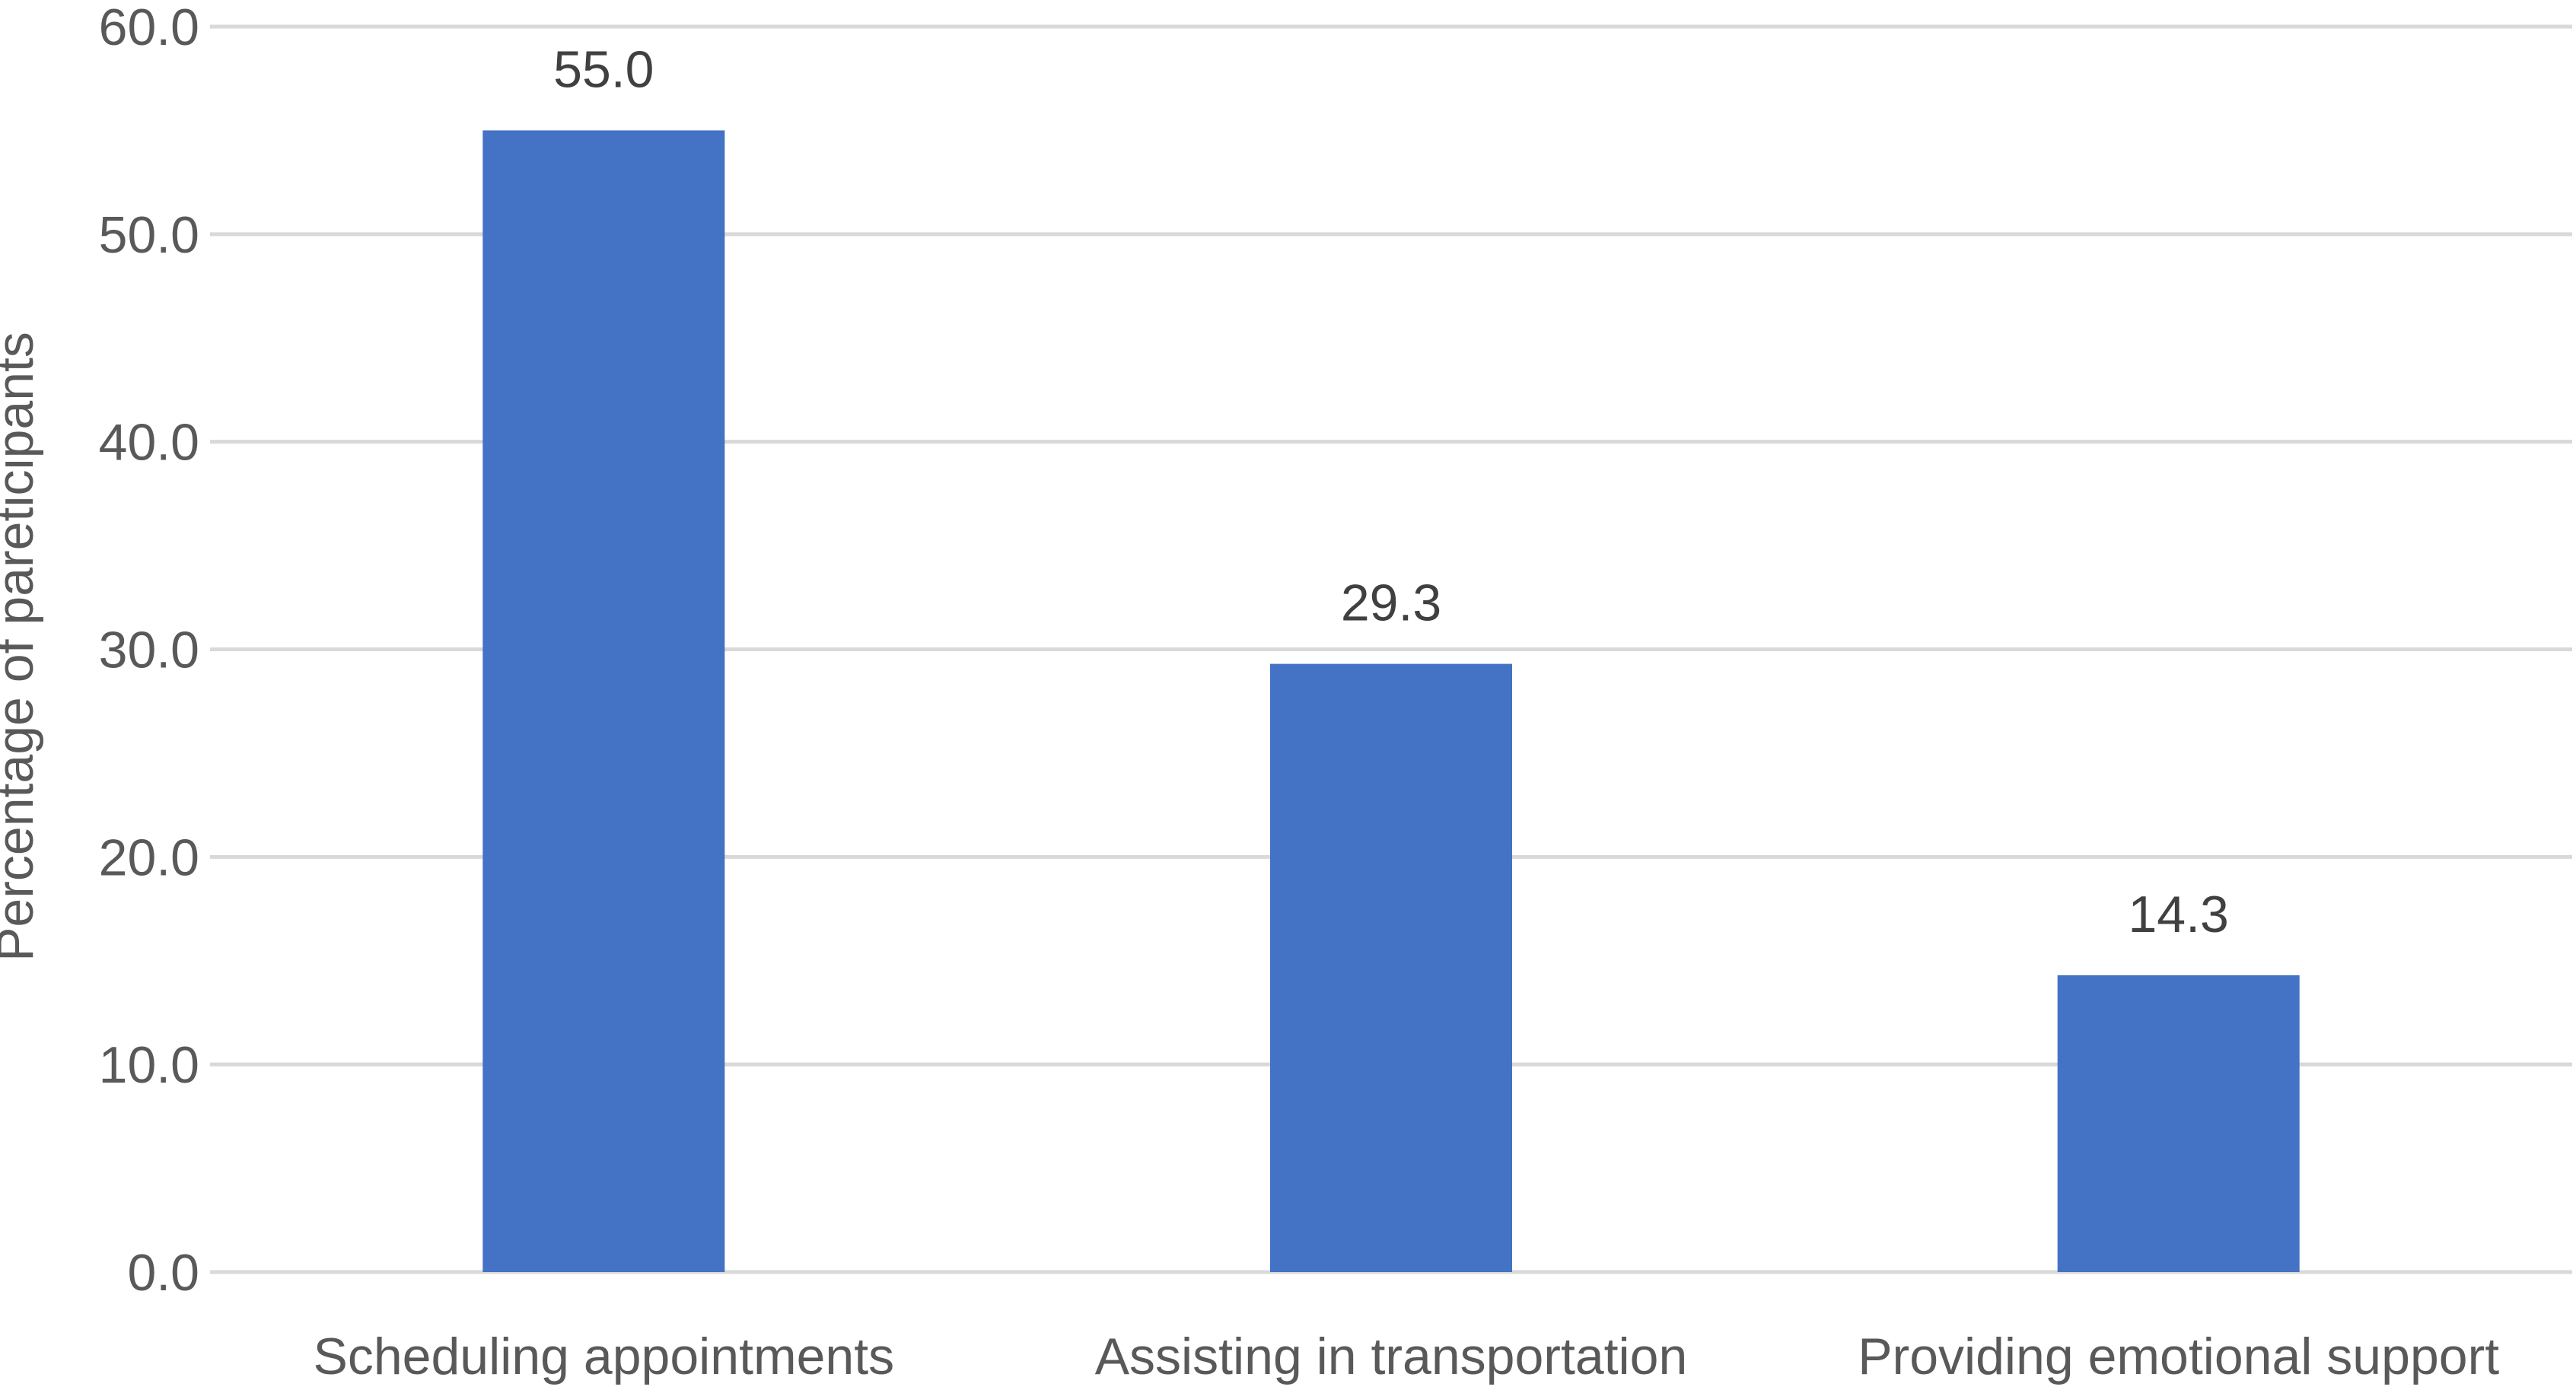 Image resolution: width=2576 pixels, height=1393 pixels. Describe the element at coordinates (603, 69) in the screenshot. I see `data-label: 55.0` at that location.